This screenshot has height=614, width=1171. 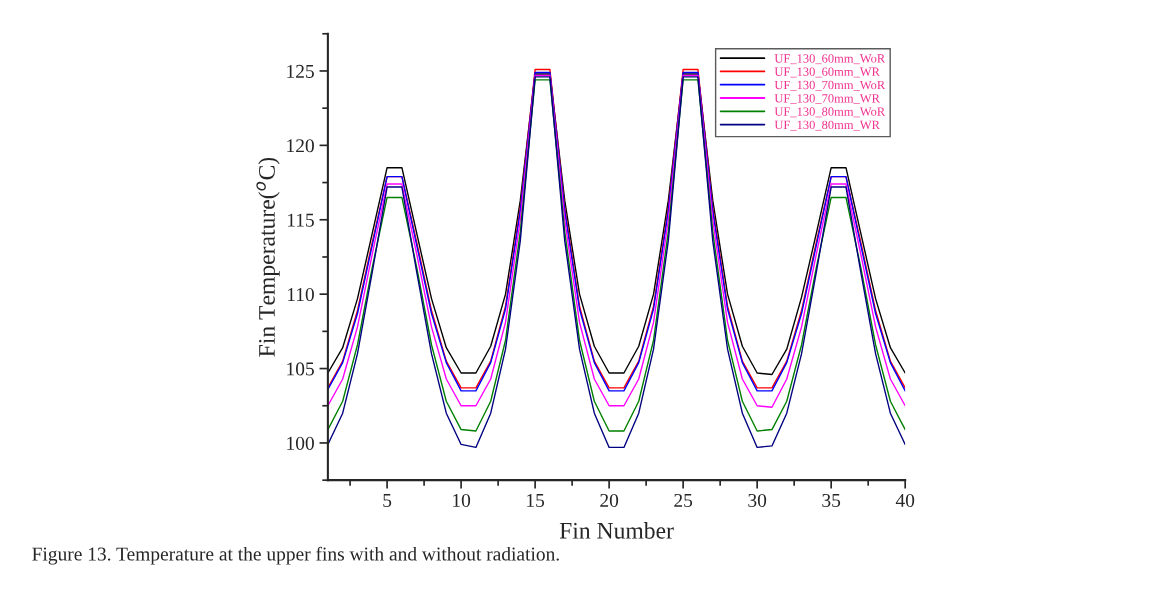 What do you see at coordinates (268, 257) in the screenshot?
I see `y-axis-title: Fin Temperature($^{o}$C)` at bounding box center [268, 257].